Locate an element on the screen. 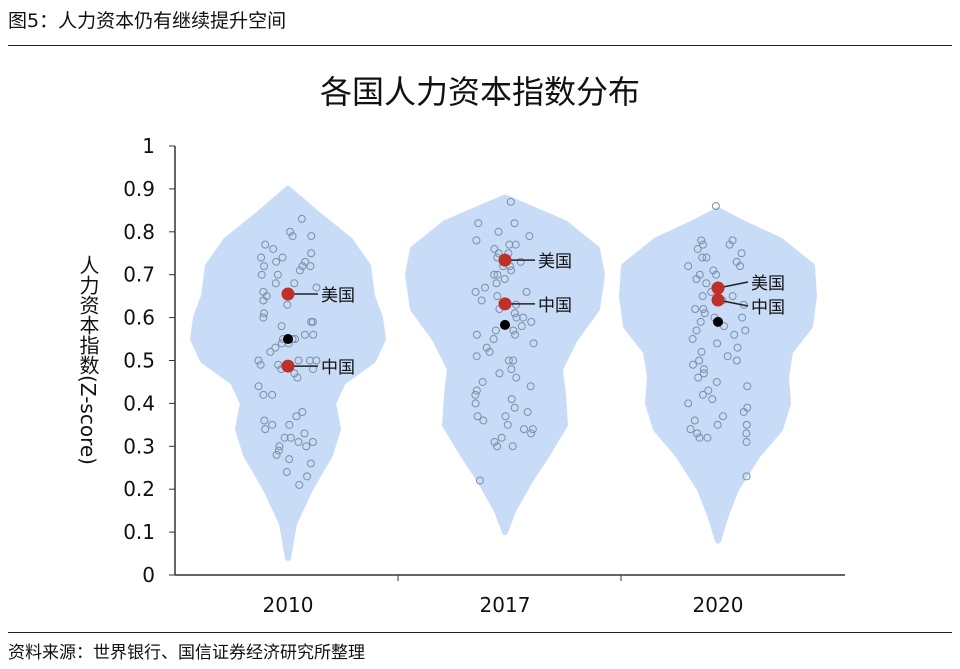  y-tick-label: 1 is located at coordinates (148, 146).